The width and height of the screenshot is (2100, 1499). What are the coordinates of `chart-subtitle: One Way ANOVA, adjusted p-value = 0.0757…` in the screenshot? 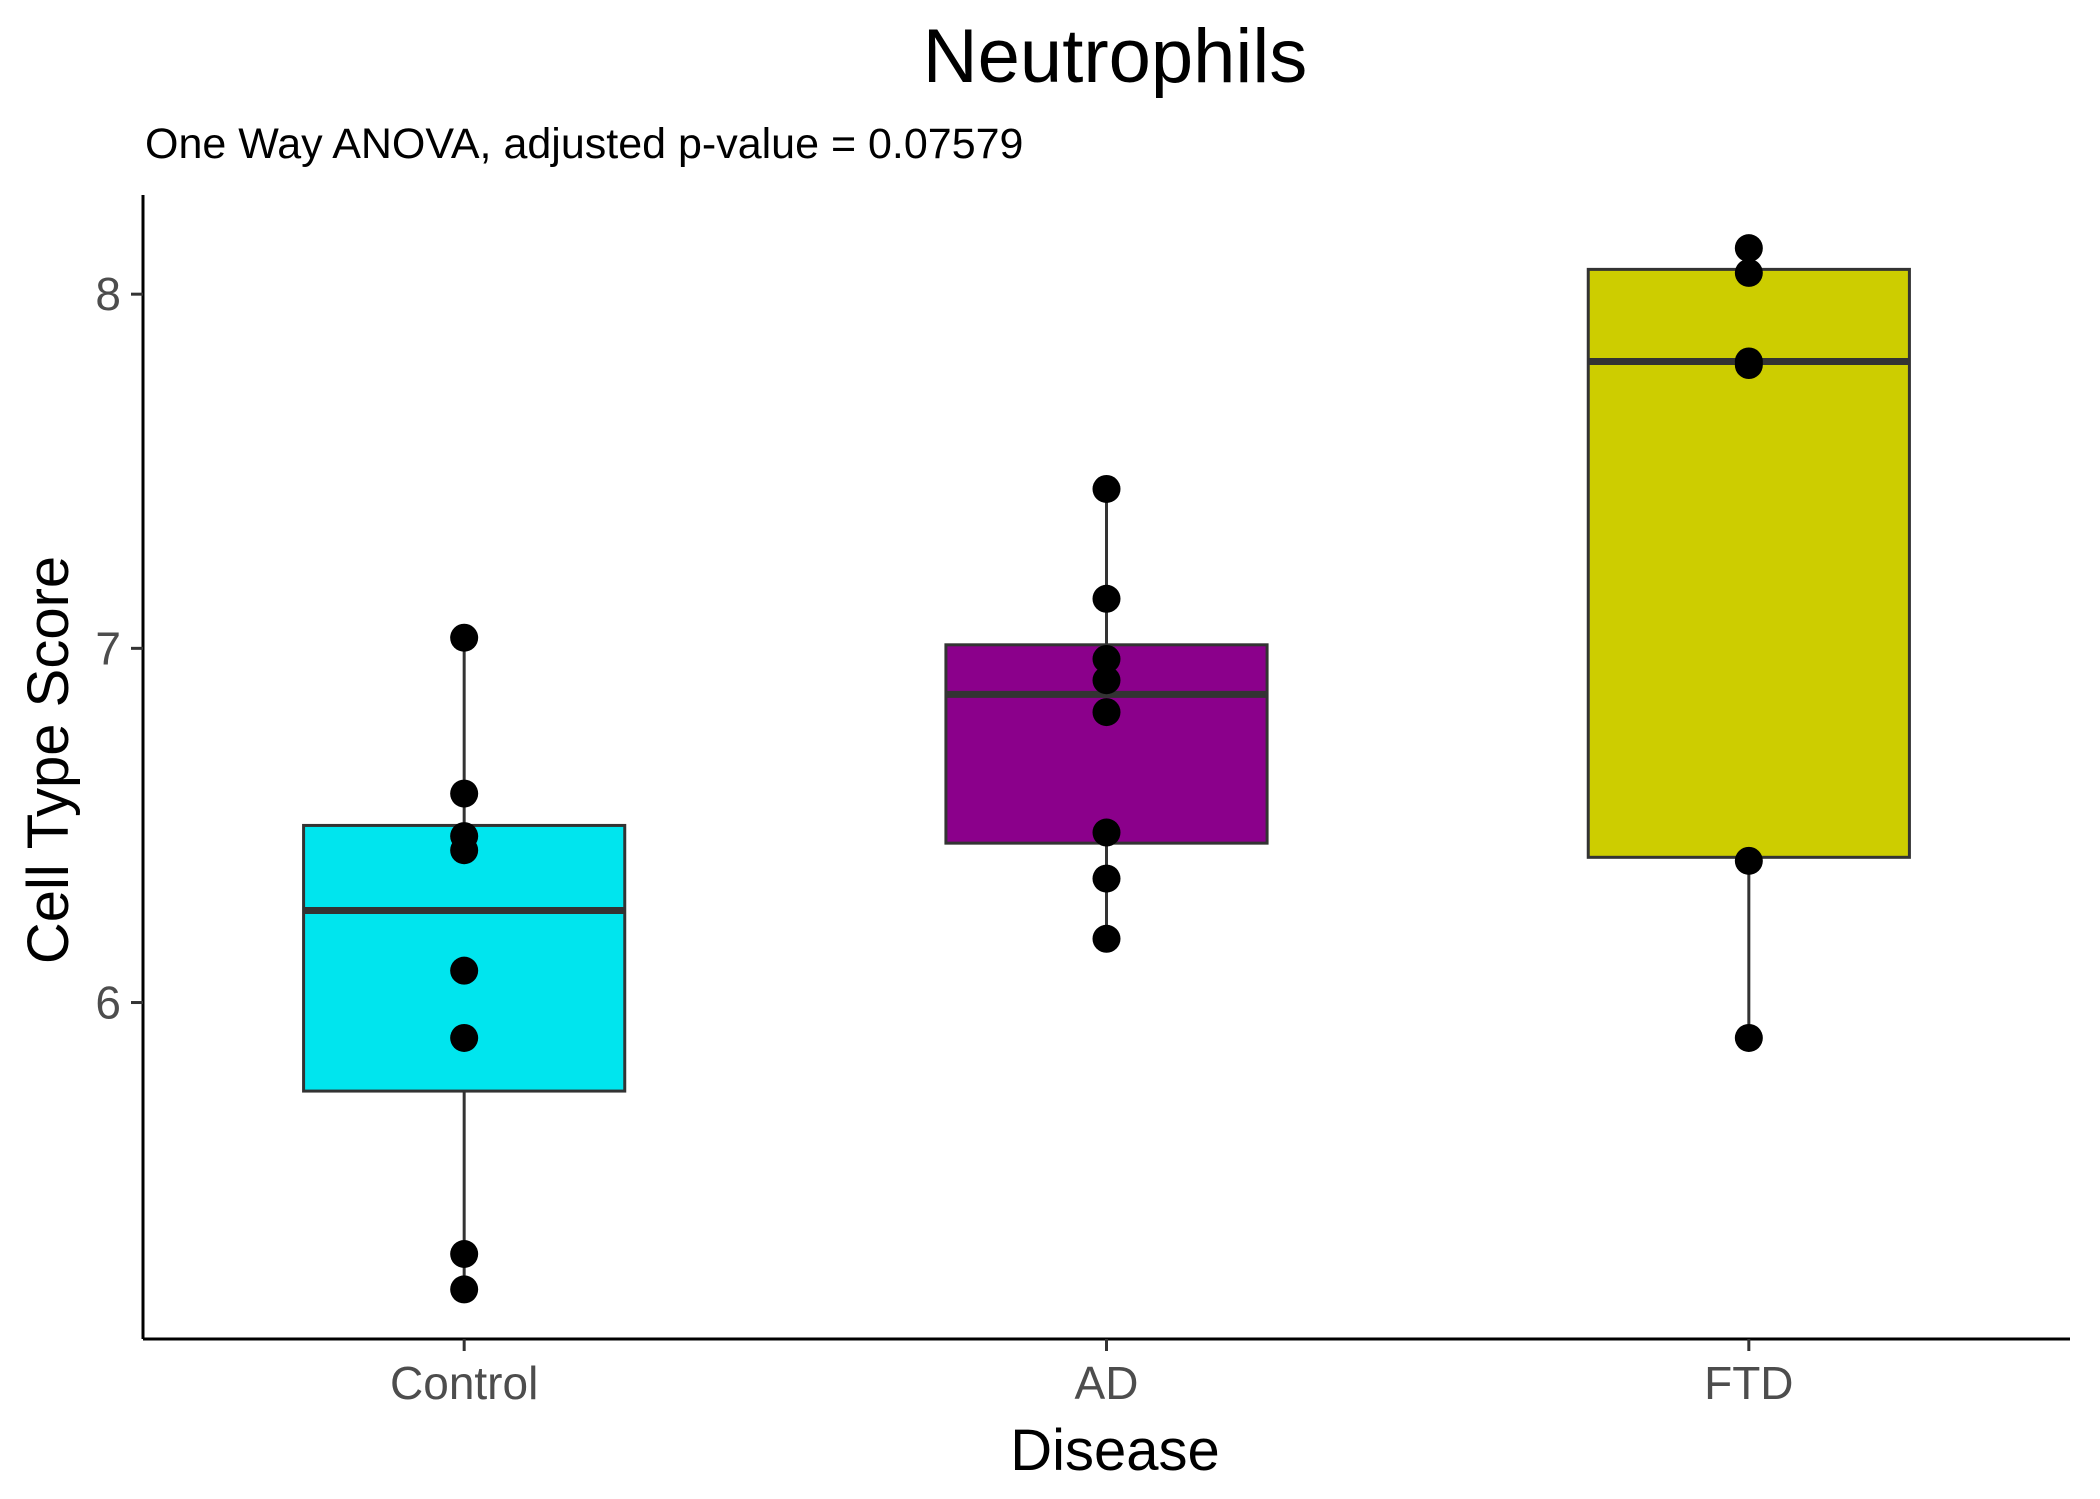 It's located at (584, 144).